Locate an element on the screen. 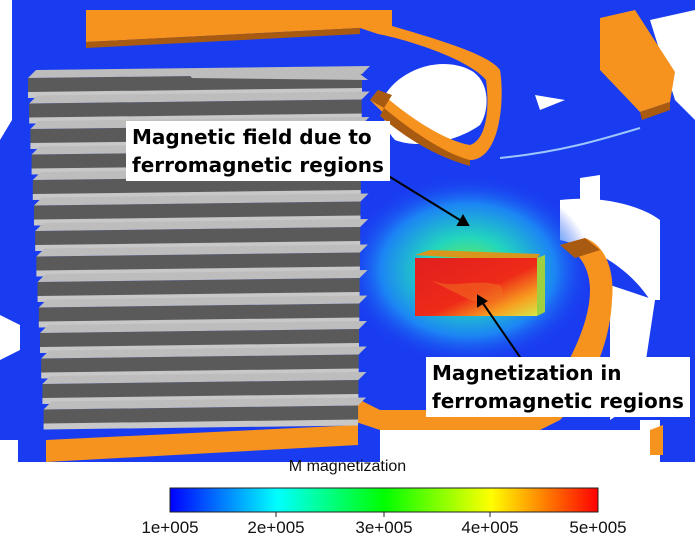  arrow-field is located at coordinates (425, 198).